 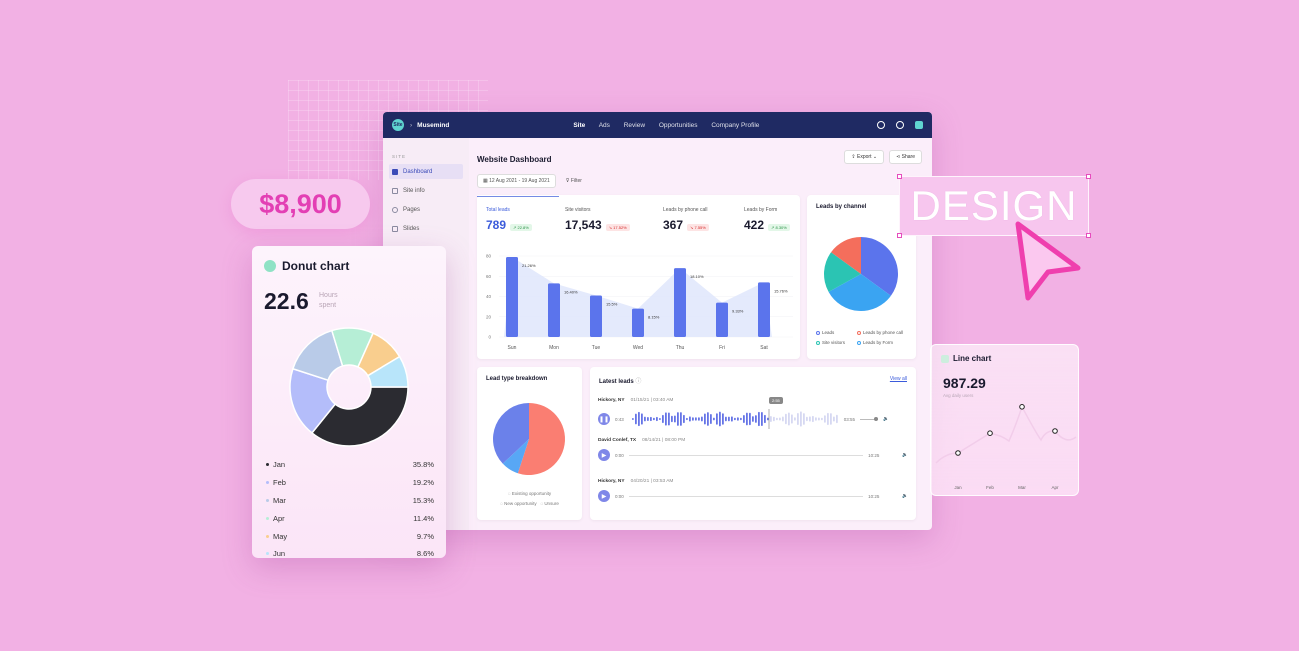 I want to click on brand-logo-icon: Site, so click(x=398, y=125).